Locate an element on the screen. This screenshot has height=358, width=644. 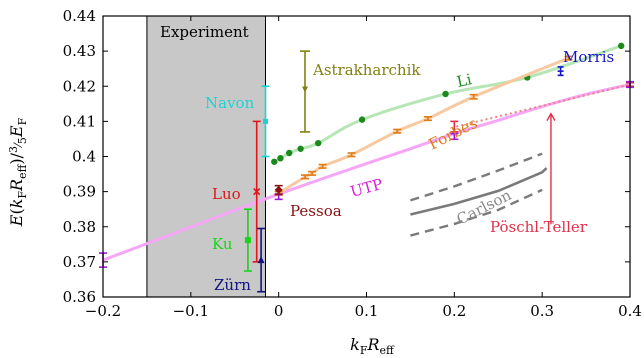
y-tick-label: 0.42 is located at coordinates (79, 86).